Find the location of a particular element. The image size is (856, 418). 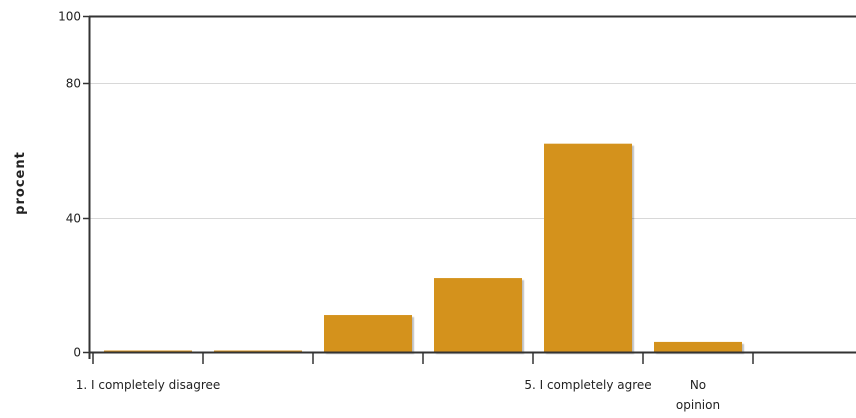

x-tick-label: No opinion is located at coordinates (698, 395).